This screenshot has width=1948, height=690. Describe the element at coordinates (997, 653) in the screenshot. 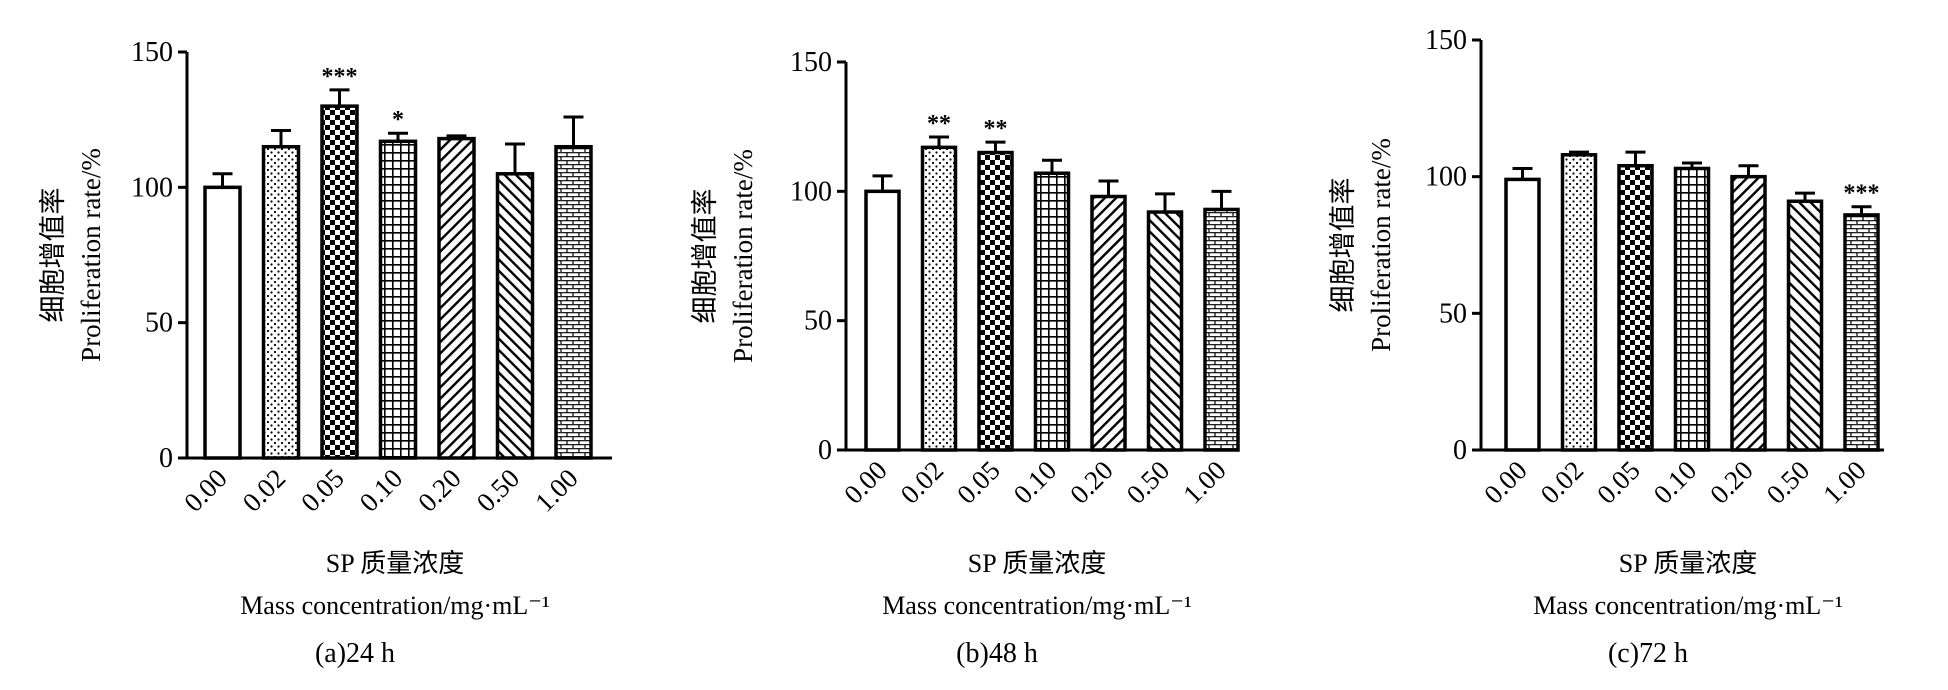

I see `panel-caption: (b)48 h` at that location.